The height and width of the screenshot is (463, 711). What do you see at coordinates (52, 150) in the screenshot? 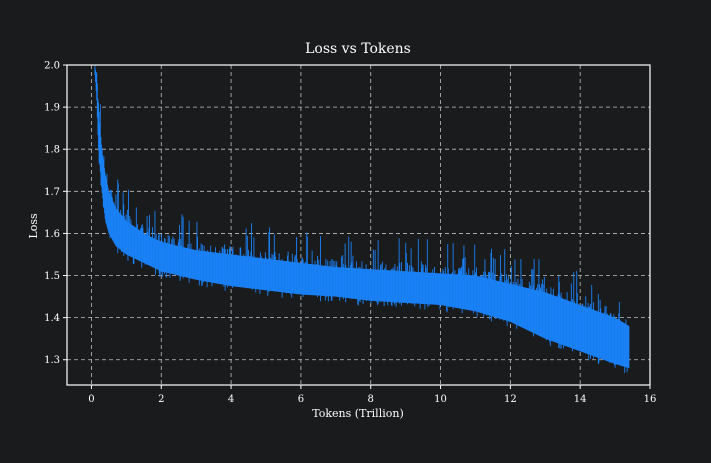
I see `y-tick-label: 1.8` at bounding box center [52, 150].